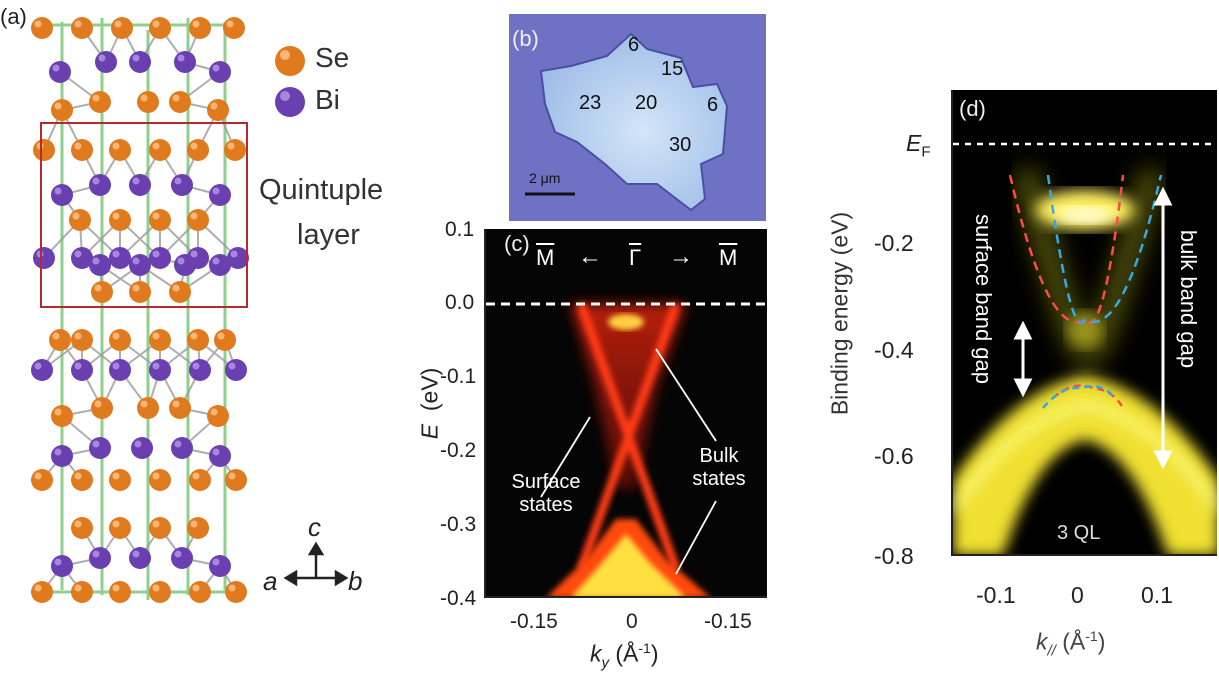 The image size is (1219, 677). Describe the element at coordinates (672, 69) in the screenshot. I see `thickness-label-15: 15` at that location.